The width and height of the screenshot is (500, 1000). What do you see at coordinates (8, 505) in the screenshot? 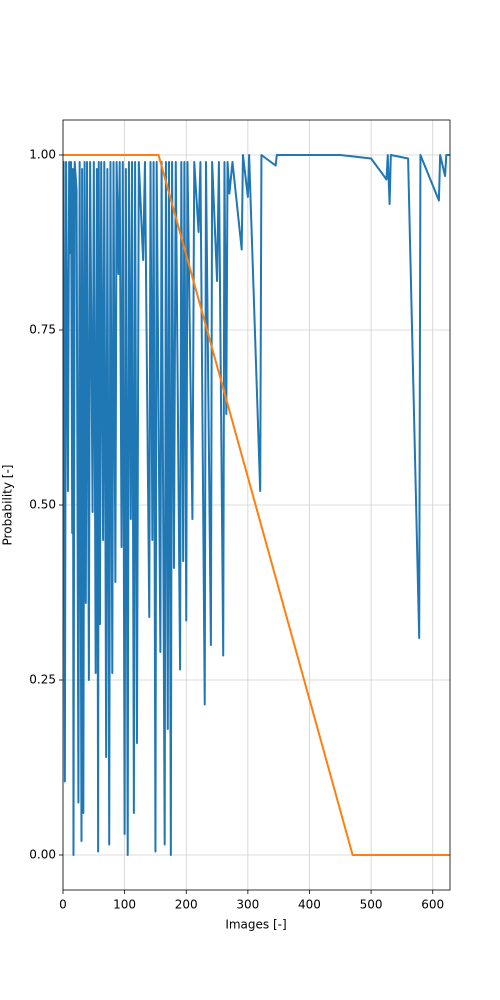
I see `y-axis-label: Probability [-]` at bounding box center [8, 505].